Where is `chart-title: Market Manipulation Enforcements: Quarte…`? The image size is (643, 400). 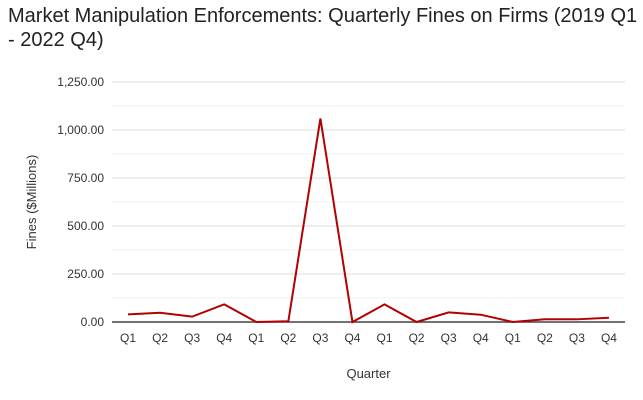
chart-title: Market Manipulation Enforcements: Quarte… is located at coordinates (323, 28).